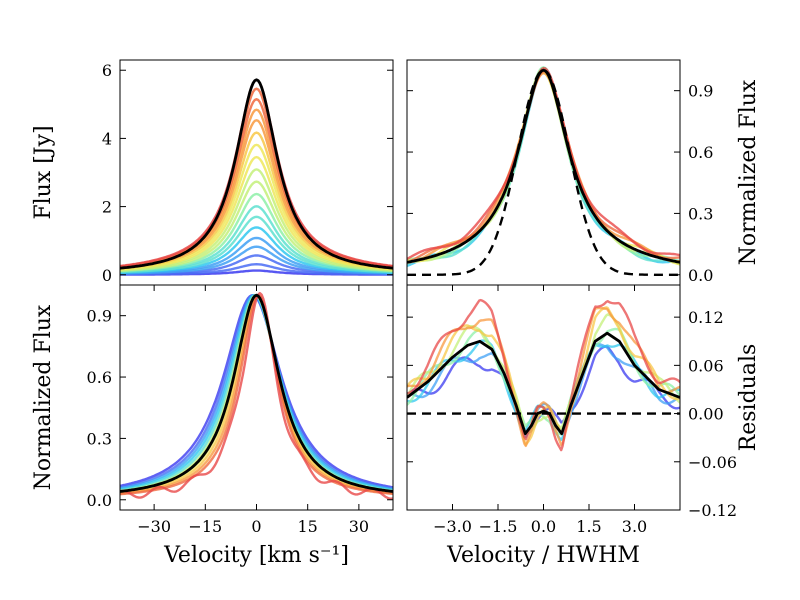  I want to click on normalized-mean-line, so click(543, 166).